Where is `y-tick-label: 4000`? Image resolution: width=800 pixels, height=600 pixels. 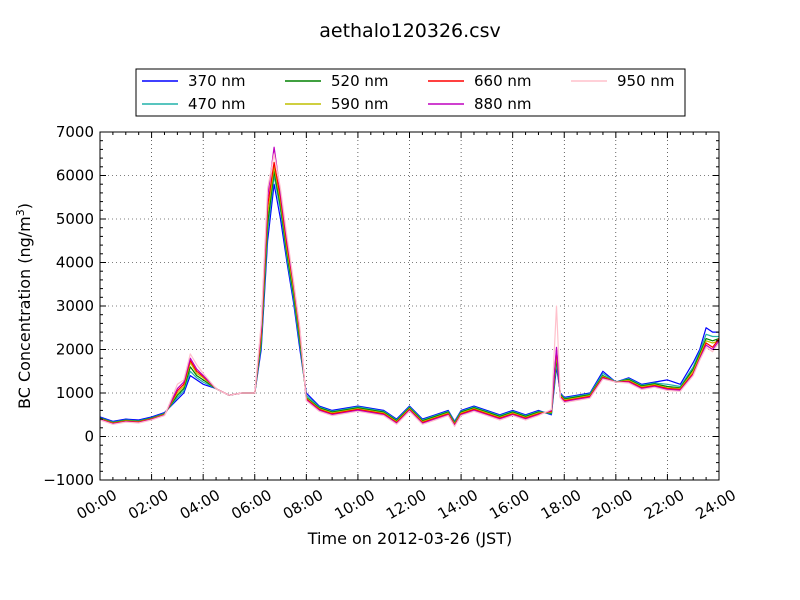 y-tick-label: 4000 is located at coordinates (75, 263).